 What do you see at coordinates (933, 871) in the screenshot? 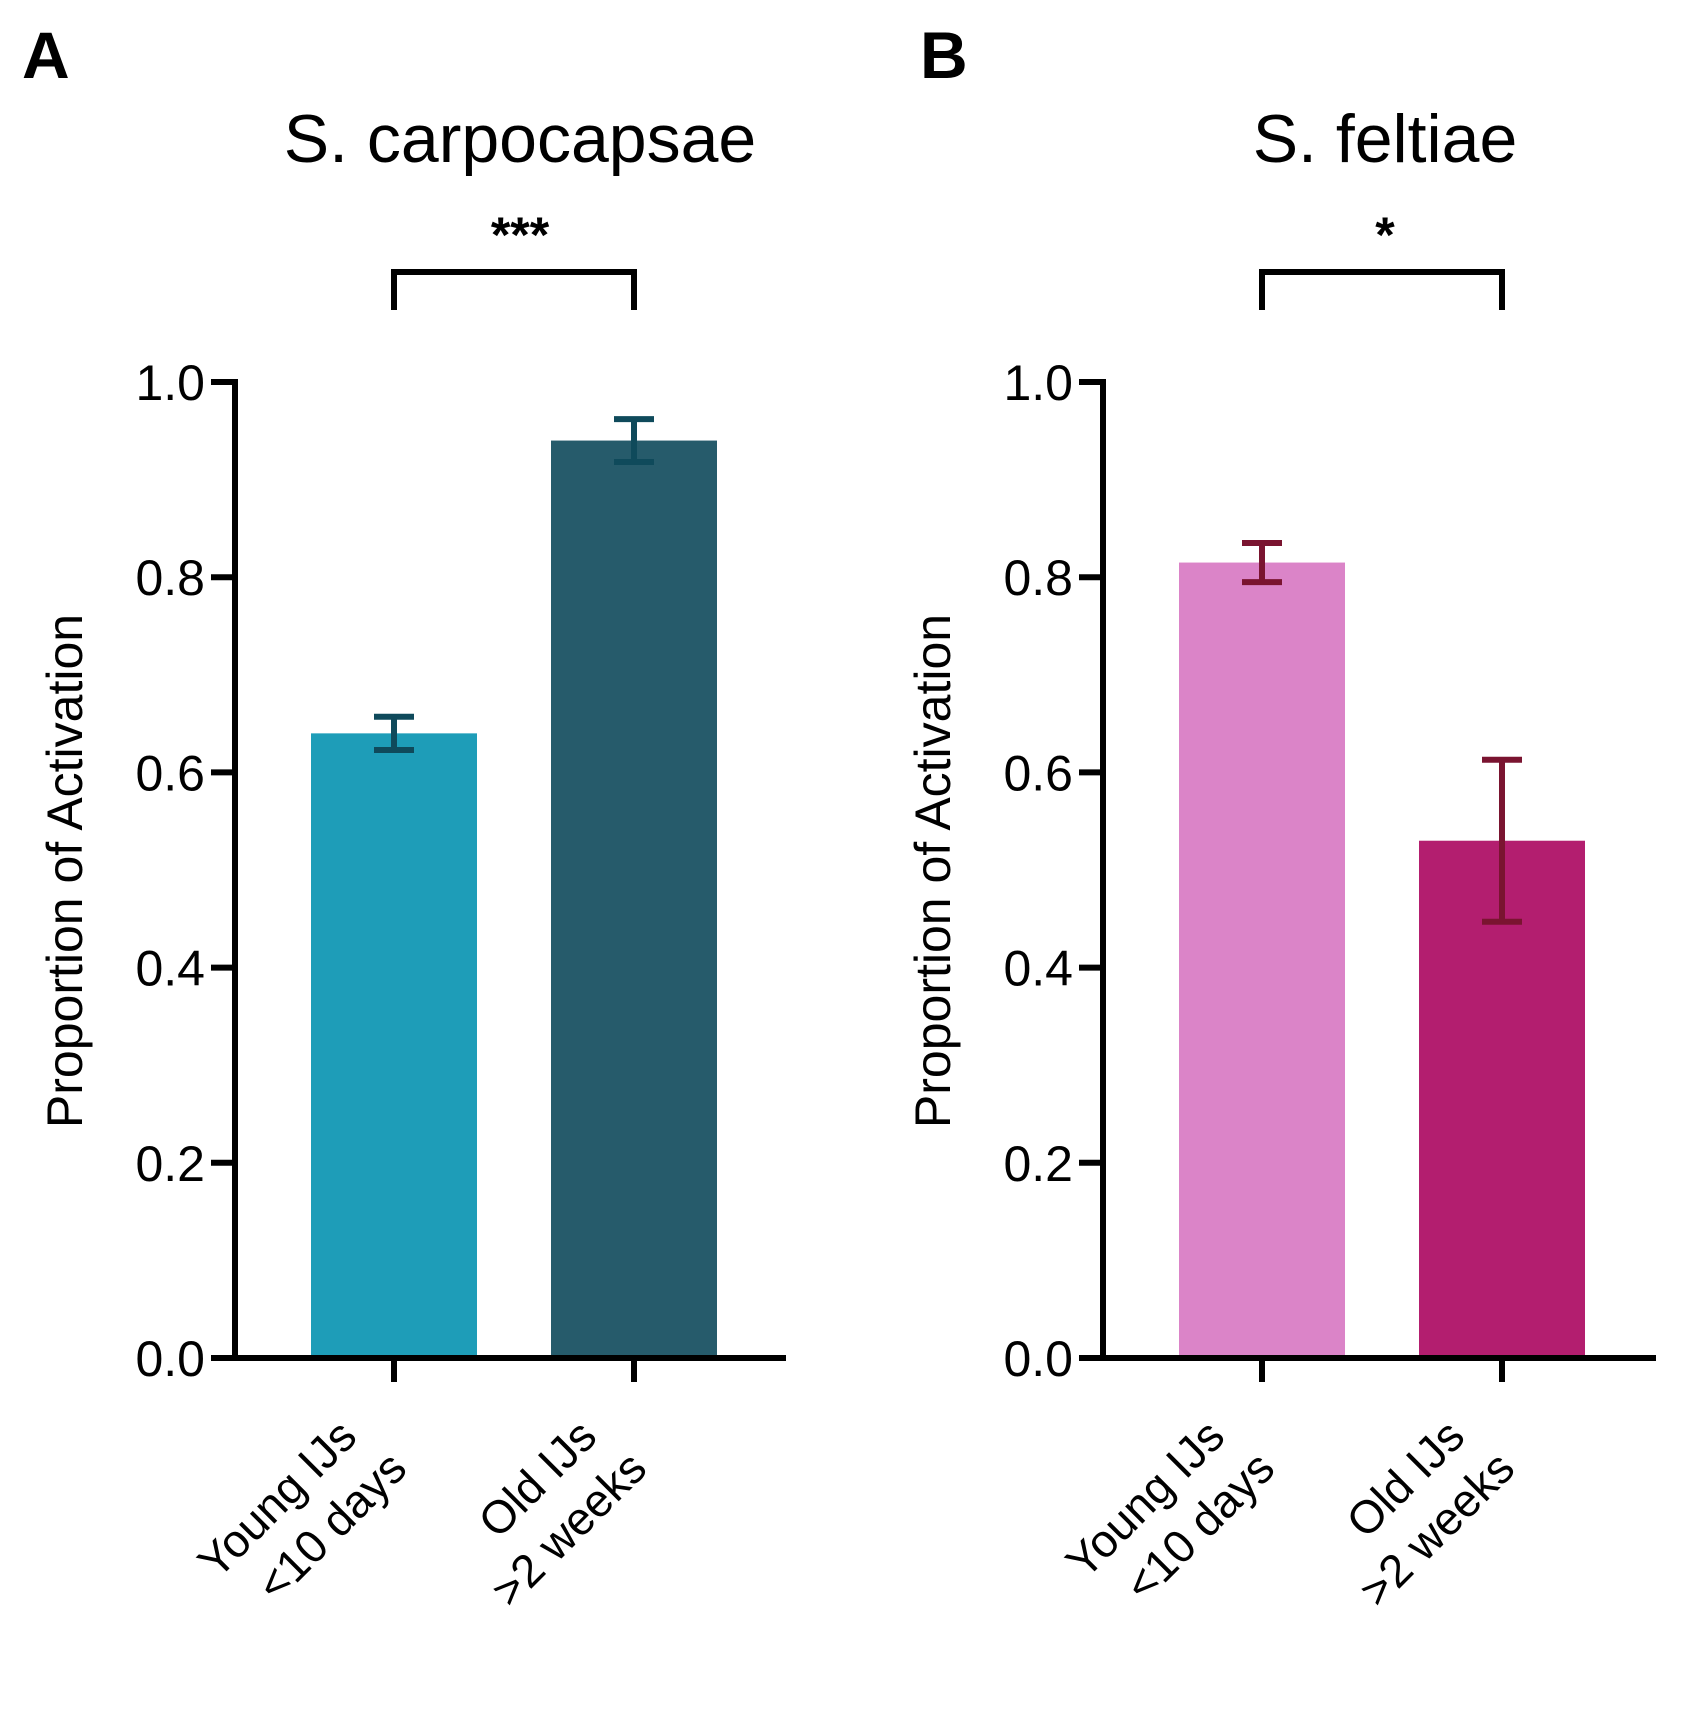
I see `panel-b-y-axis-label: Proportion of Activation` at bounding box center [933, 871].